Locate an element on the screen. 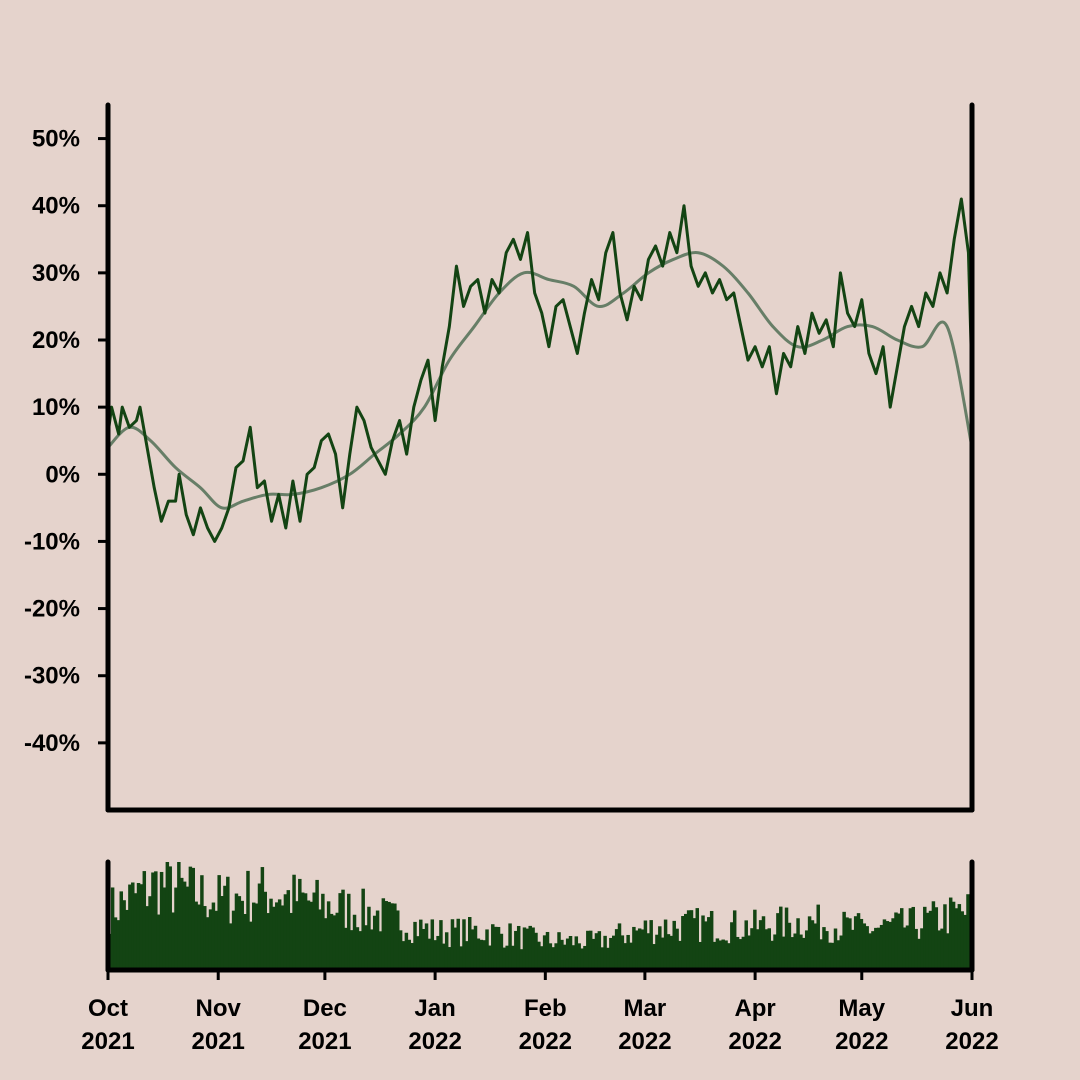 The image size is (1080, 1080). y-tick-label: 20% is located at coordinates (56, 340).